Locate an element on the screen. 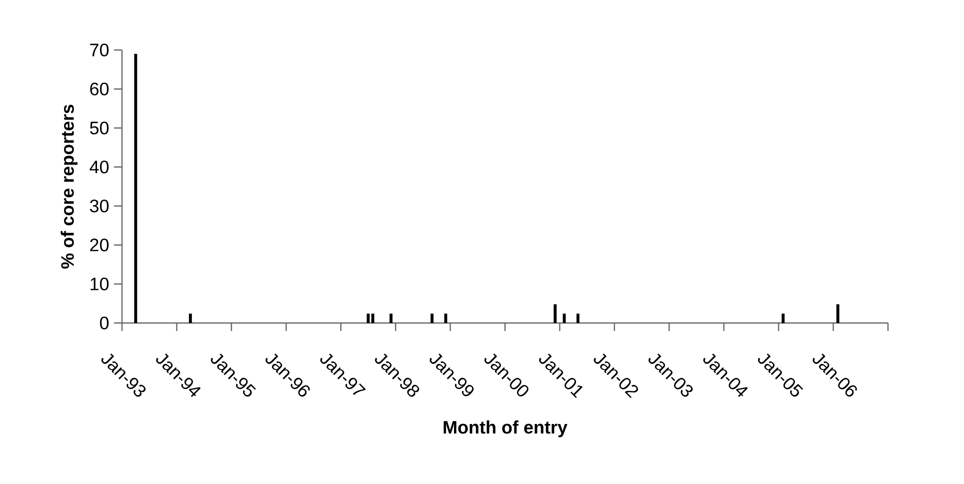 The width and height of the screenshot is (964, 484). y-tick-label: 30 is located at coordinates (99, 206).